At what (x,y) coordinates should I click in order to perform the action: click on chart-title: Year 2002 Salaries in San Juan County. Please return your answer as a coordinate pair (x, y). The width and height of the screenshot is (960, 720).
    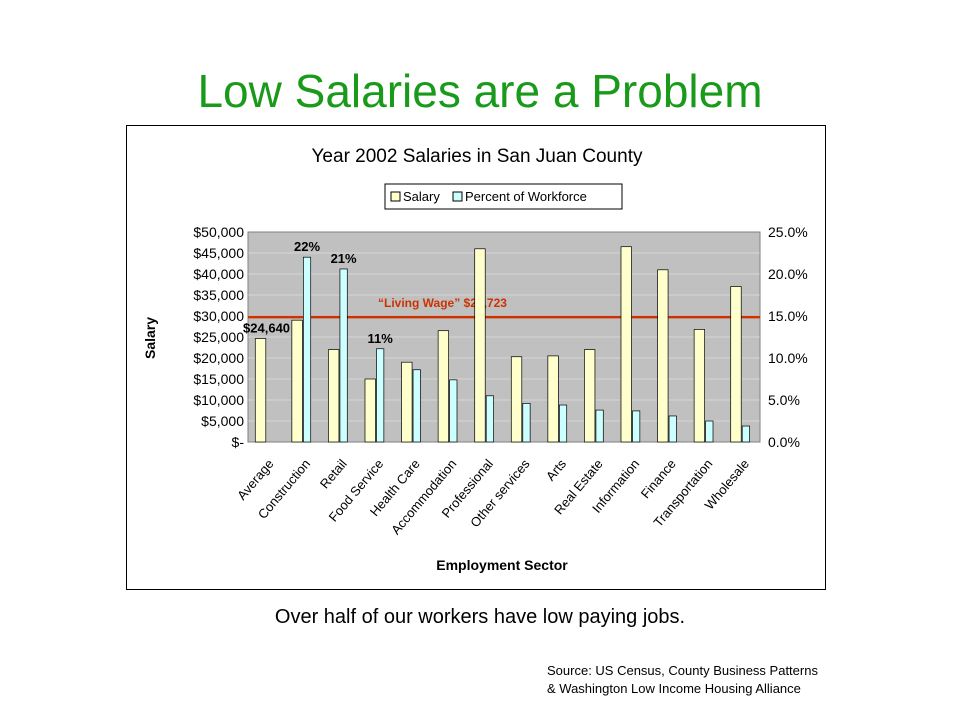
    Looking at the image, I should click on (477, 156).